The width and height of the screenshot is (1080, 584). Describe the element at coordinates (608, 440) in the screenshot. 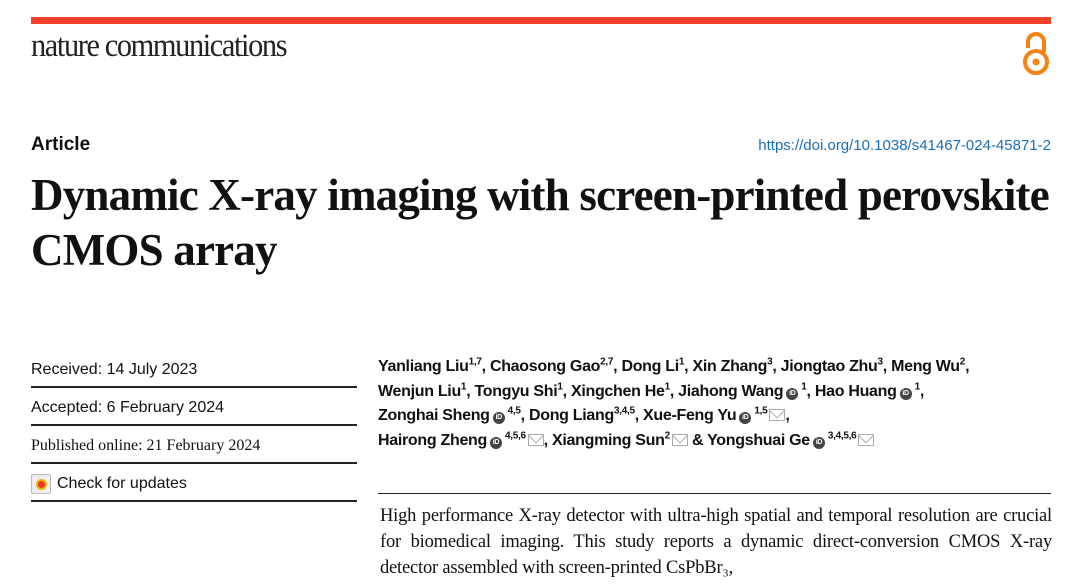

I see `author-name: Xiangming Sun` at that location.